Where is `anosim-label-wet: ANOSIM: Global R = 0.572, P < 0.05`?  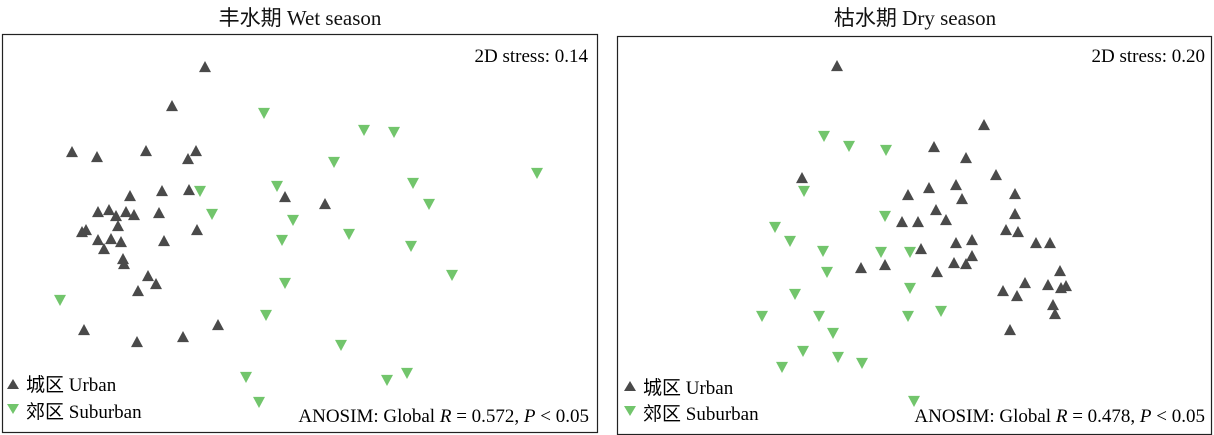
anosim-label-wet: ANOSIM: Global R = 0.572, P < 0.05 is located at coordinates (443, 416).